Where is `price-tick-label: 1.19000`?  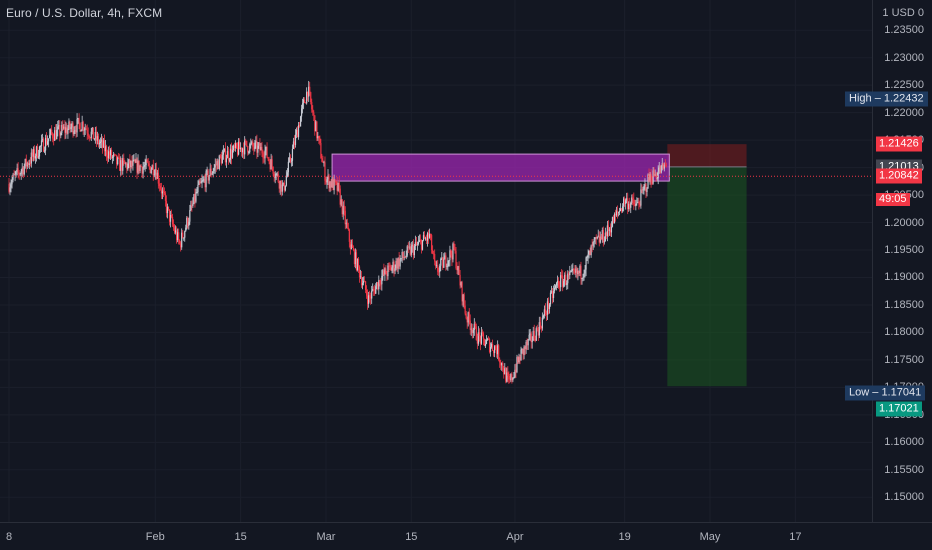
price-tick-label: 1.19000 is located at coordinates (904, 277).